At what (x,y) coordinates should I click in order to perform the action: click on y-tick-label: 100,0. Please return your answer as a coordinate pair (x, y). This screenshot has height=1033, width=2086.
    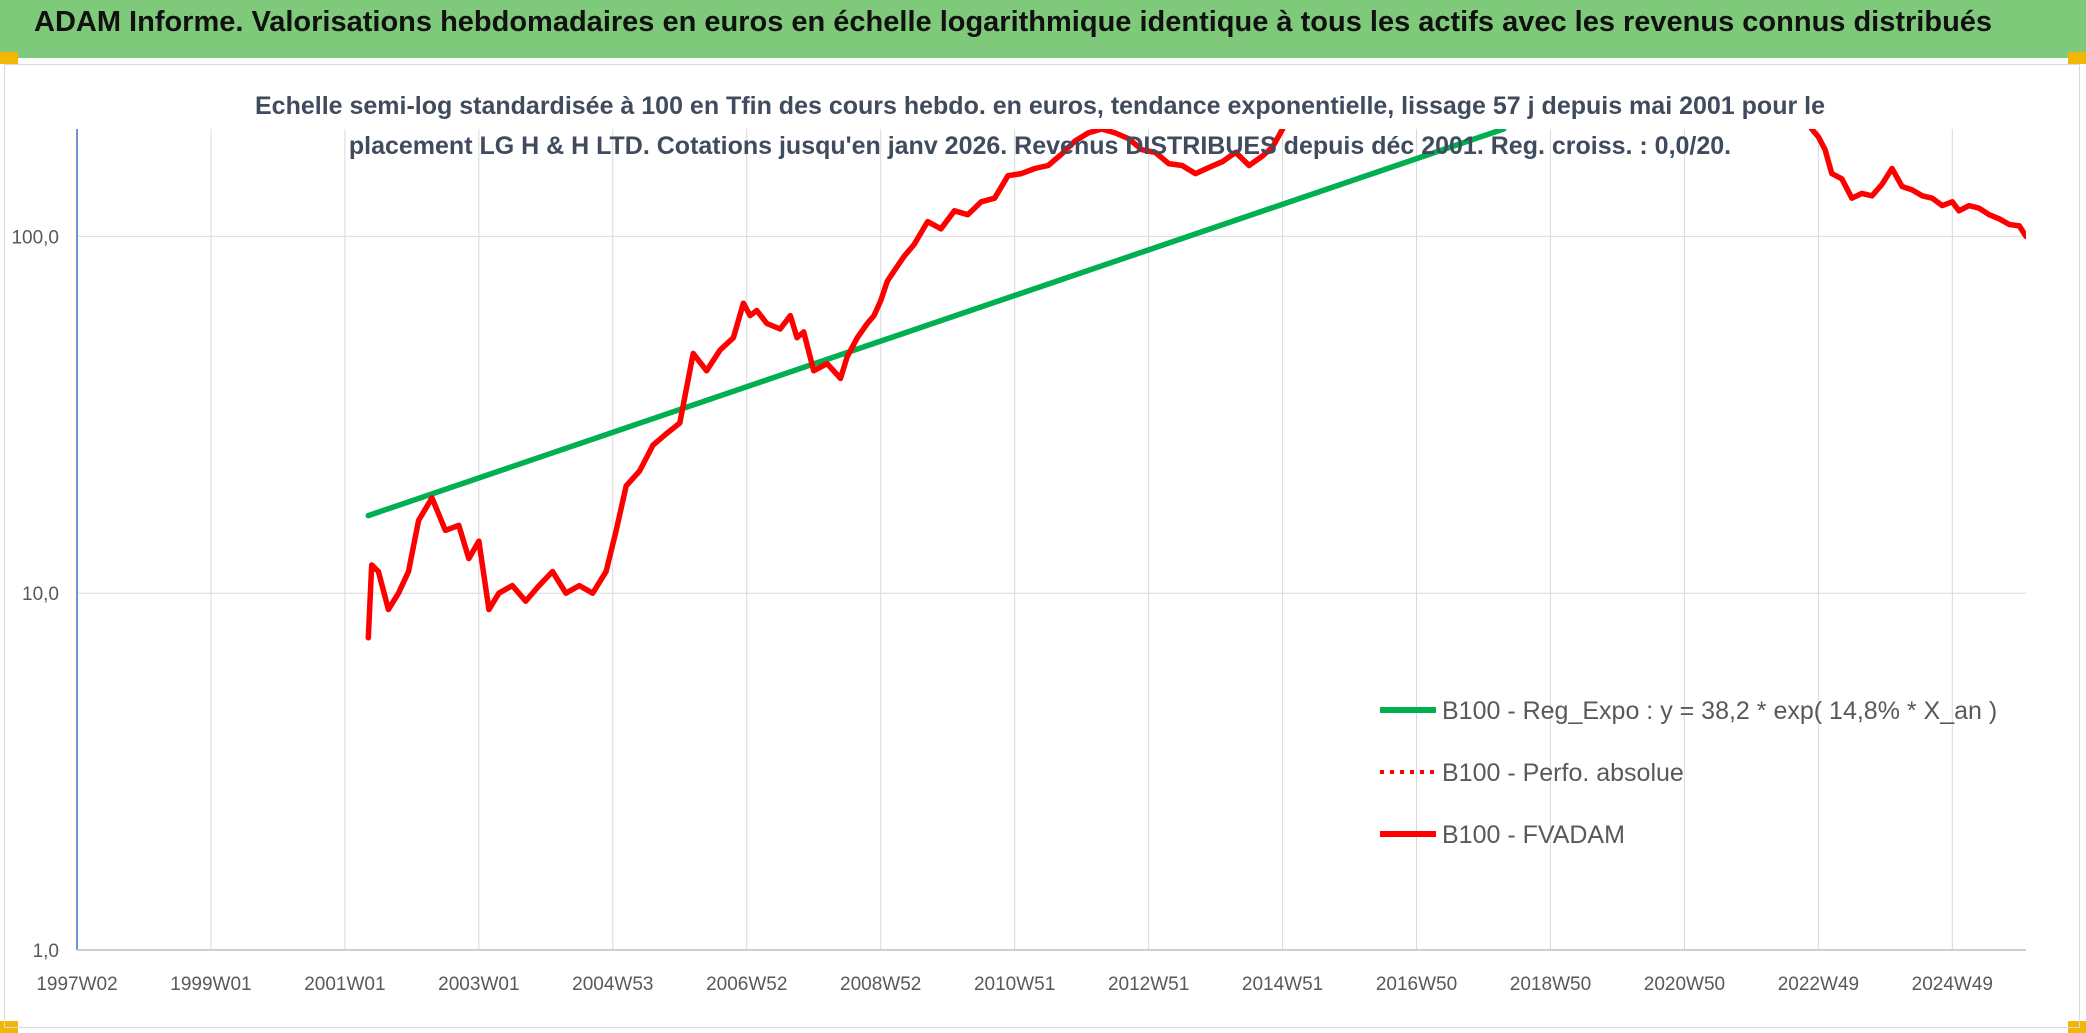
    Looking at the image, I should click on (35, 237).